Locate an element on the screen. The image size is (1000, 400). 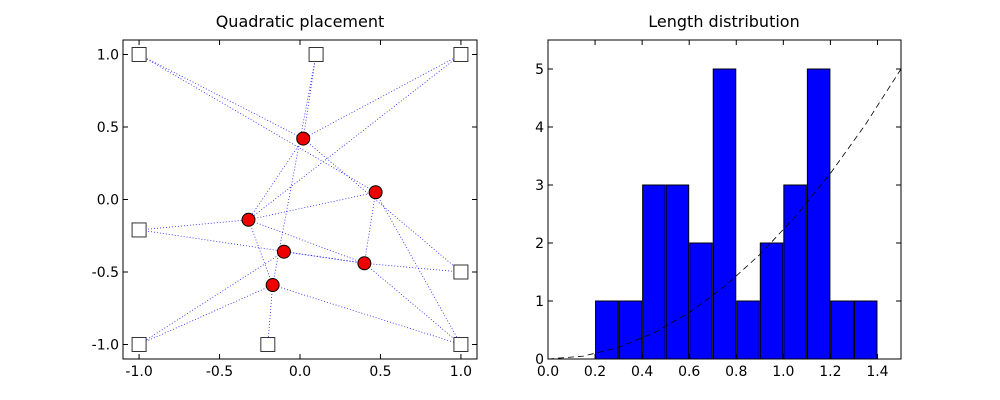
x-tick-label-2: 0.0 is located at coordinates (300, 372).